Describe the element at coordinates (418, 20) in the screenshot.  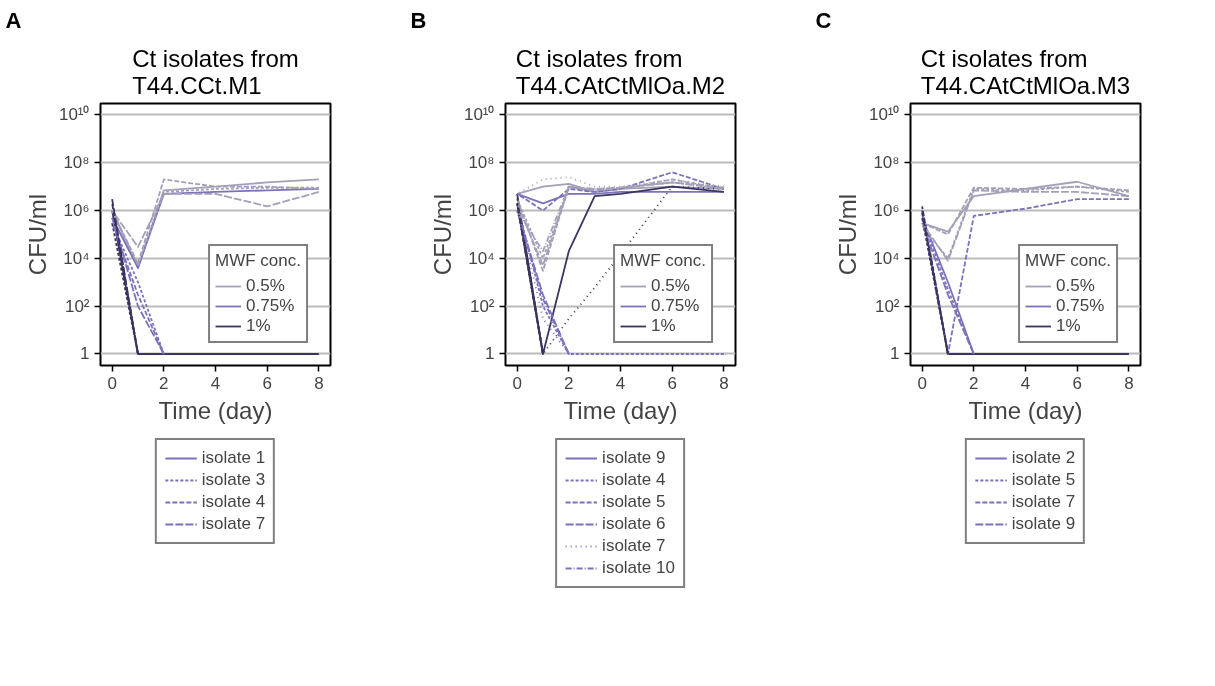
I see `text: B` at that location.